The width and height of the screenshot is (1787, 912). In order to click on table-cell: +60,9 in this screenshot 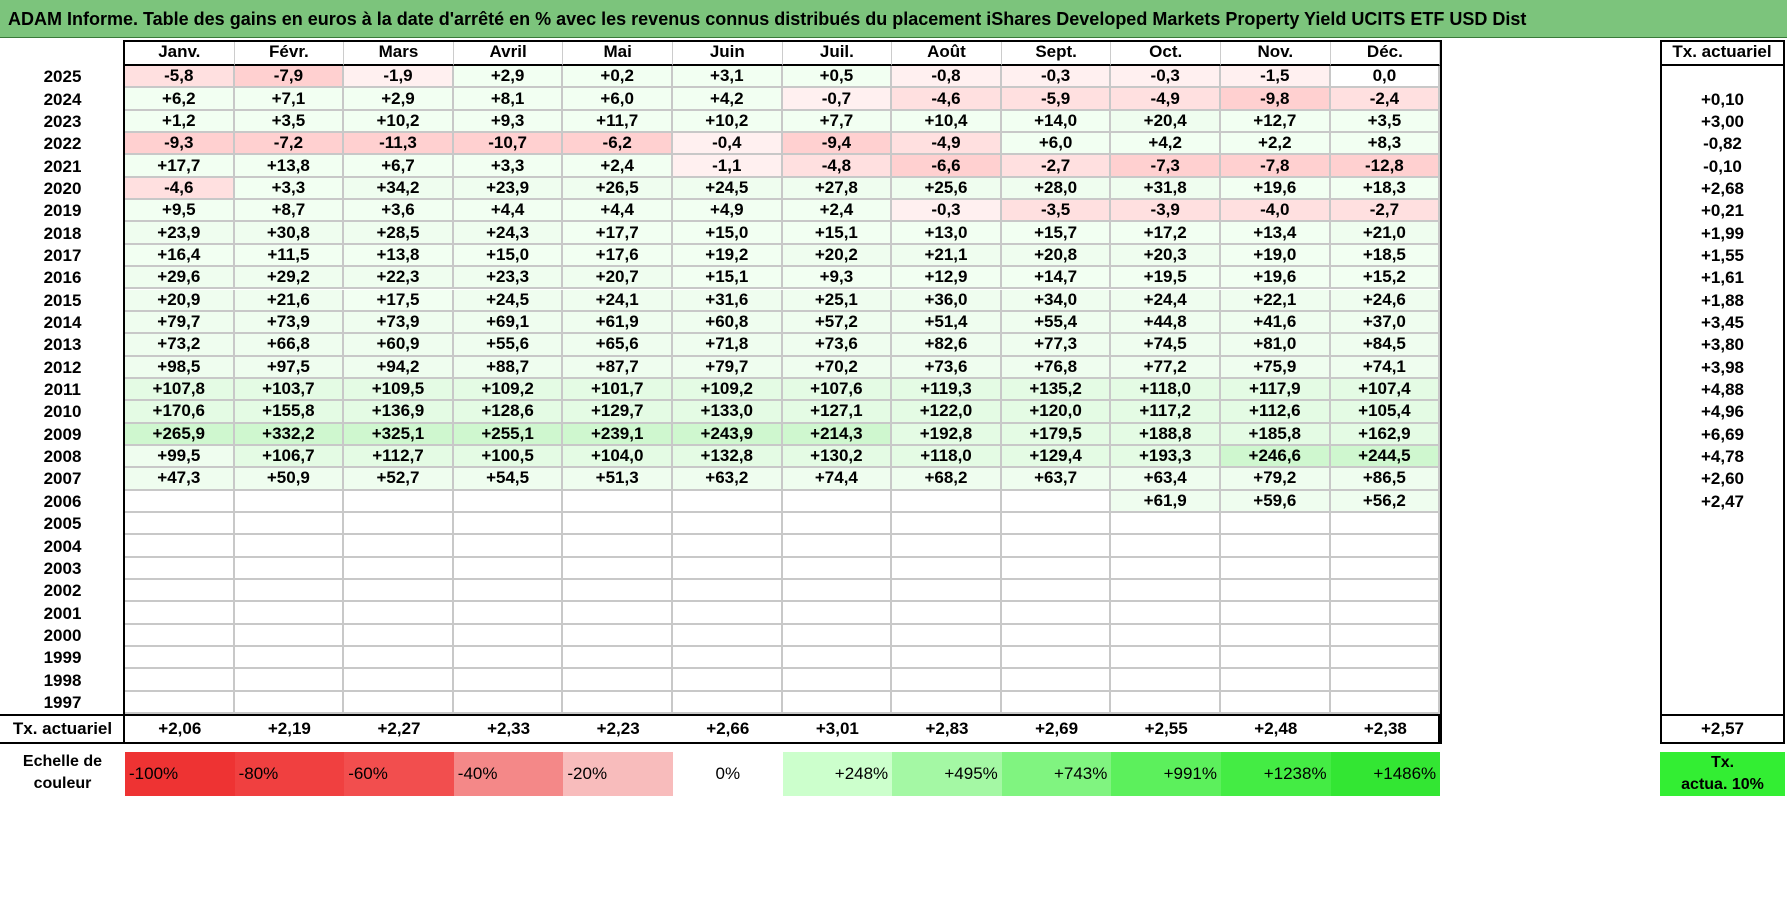, I will do `click(399, 345)`.